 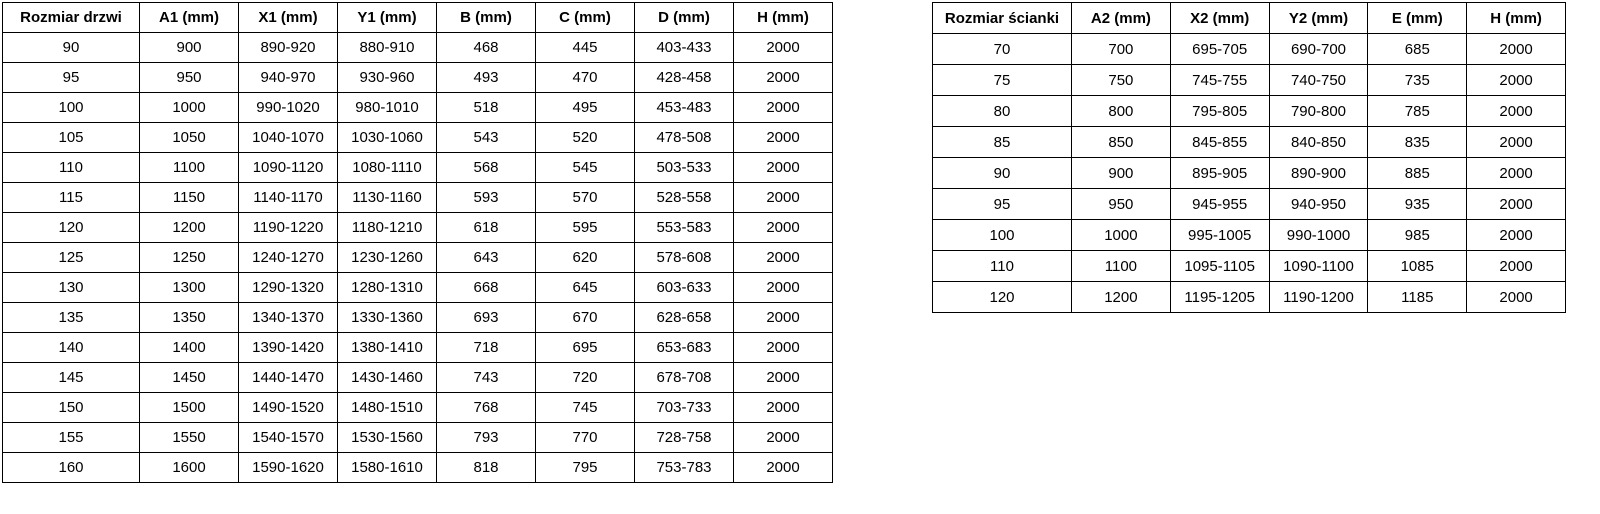 I want to click on cell: 493, so click(x=486, y=77).